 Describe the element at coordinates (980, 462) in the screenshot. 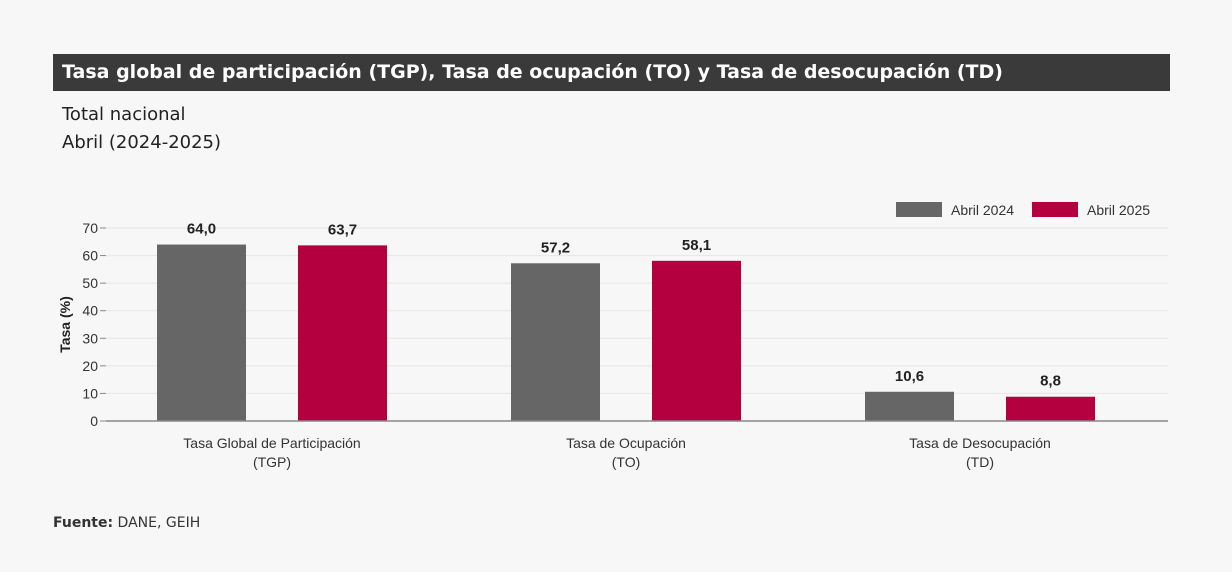

I see `x-tick-label: (TD)` at that location.